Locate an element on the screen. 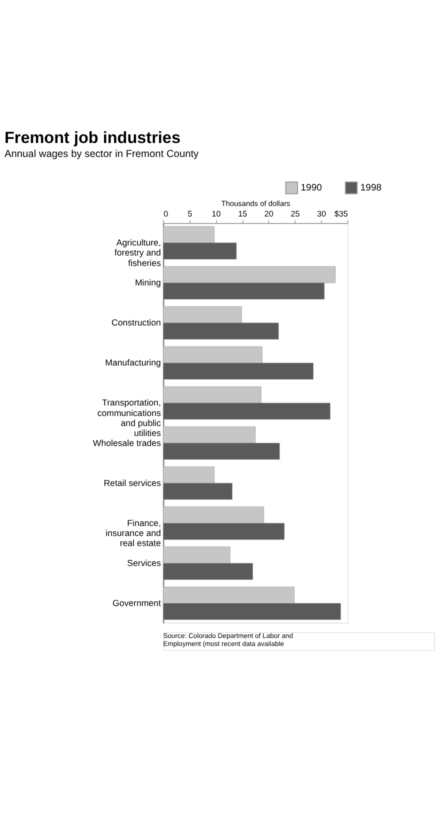  legend-label: 1990 is located at coordinates (311, 188).